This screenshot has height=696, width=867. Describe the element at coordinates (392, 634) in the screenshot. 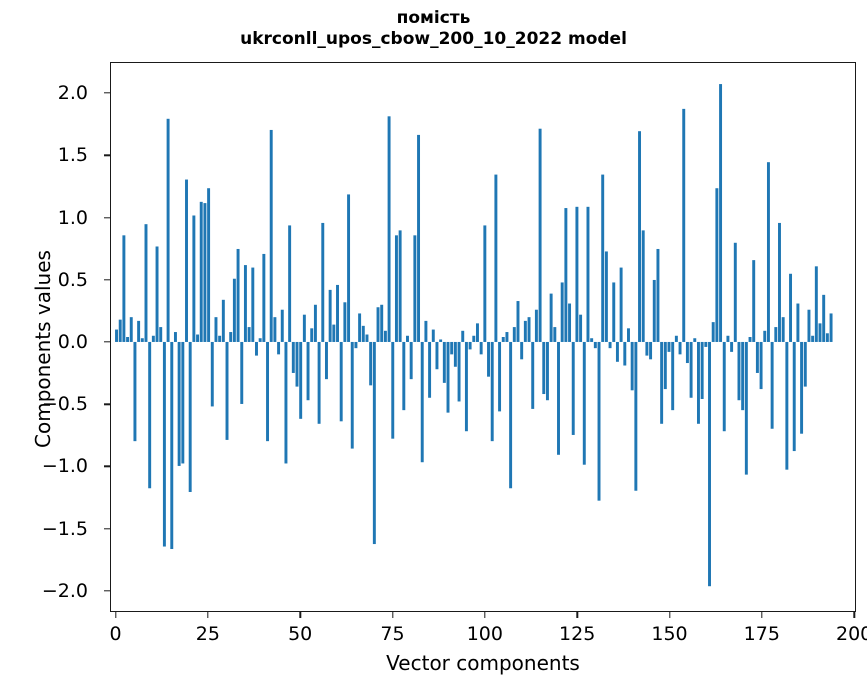

I see `x-tick-label: 75` at that location.